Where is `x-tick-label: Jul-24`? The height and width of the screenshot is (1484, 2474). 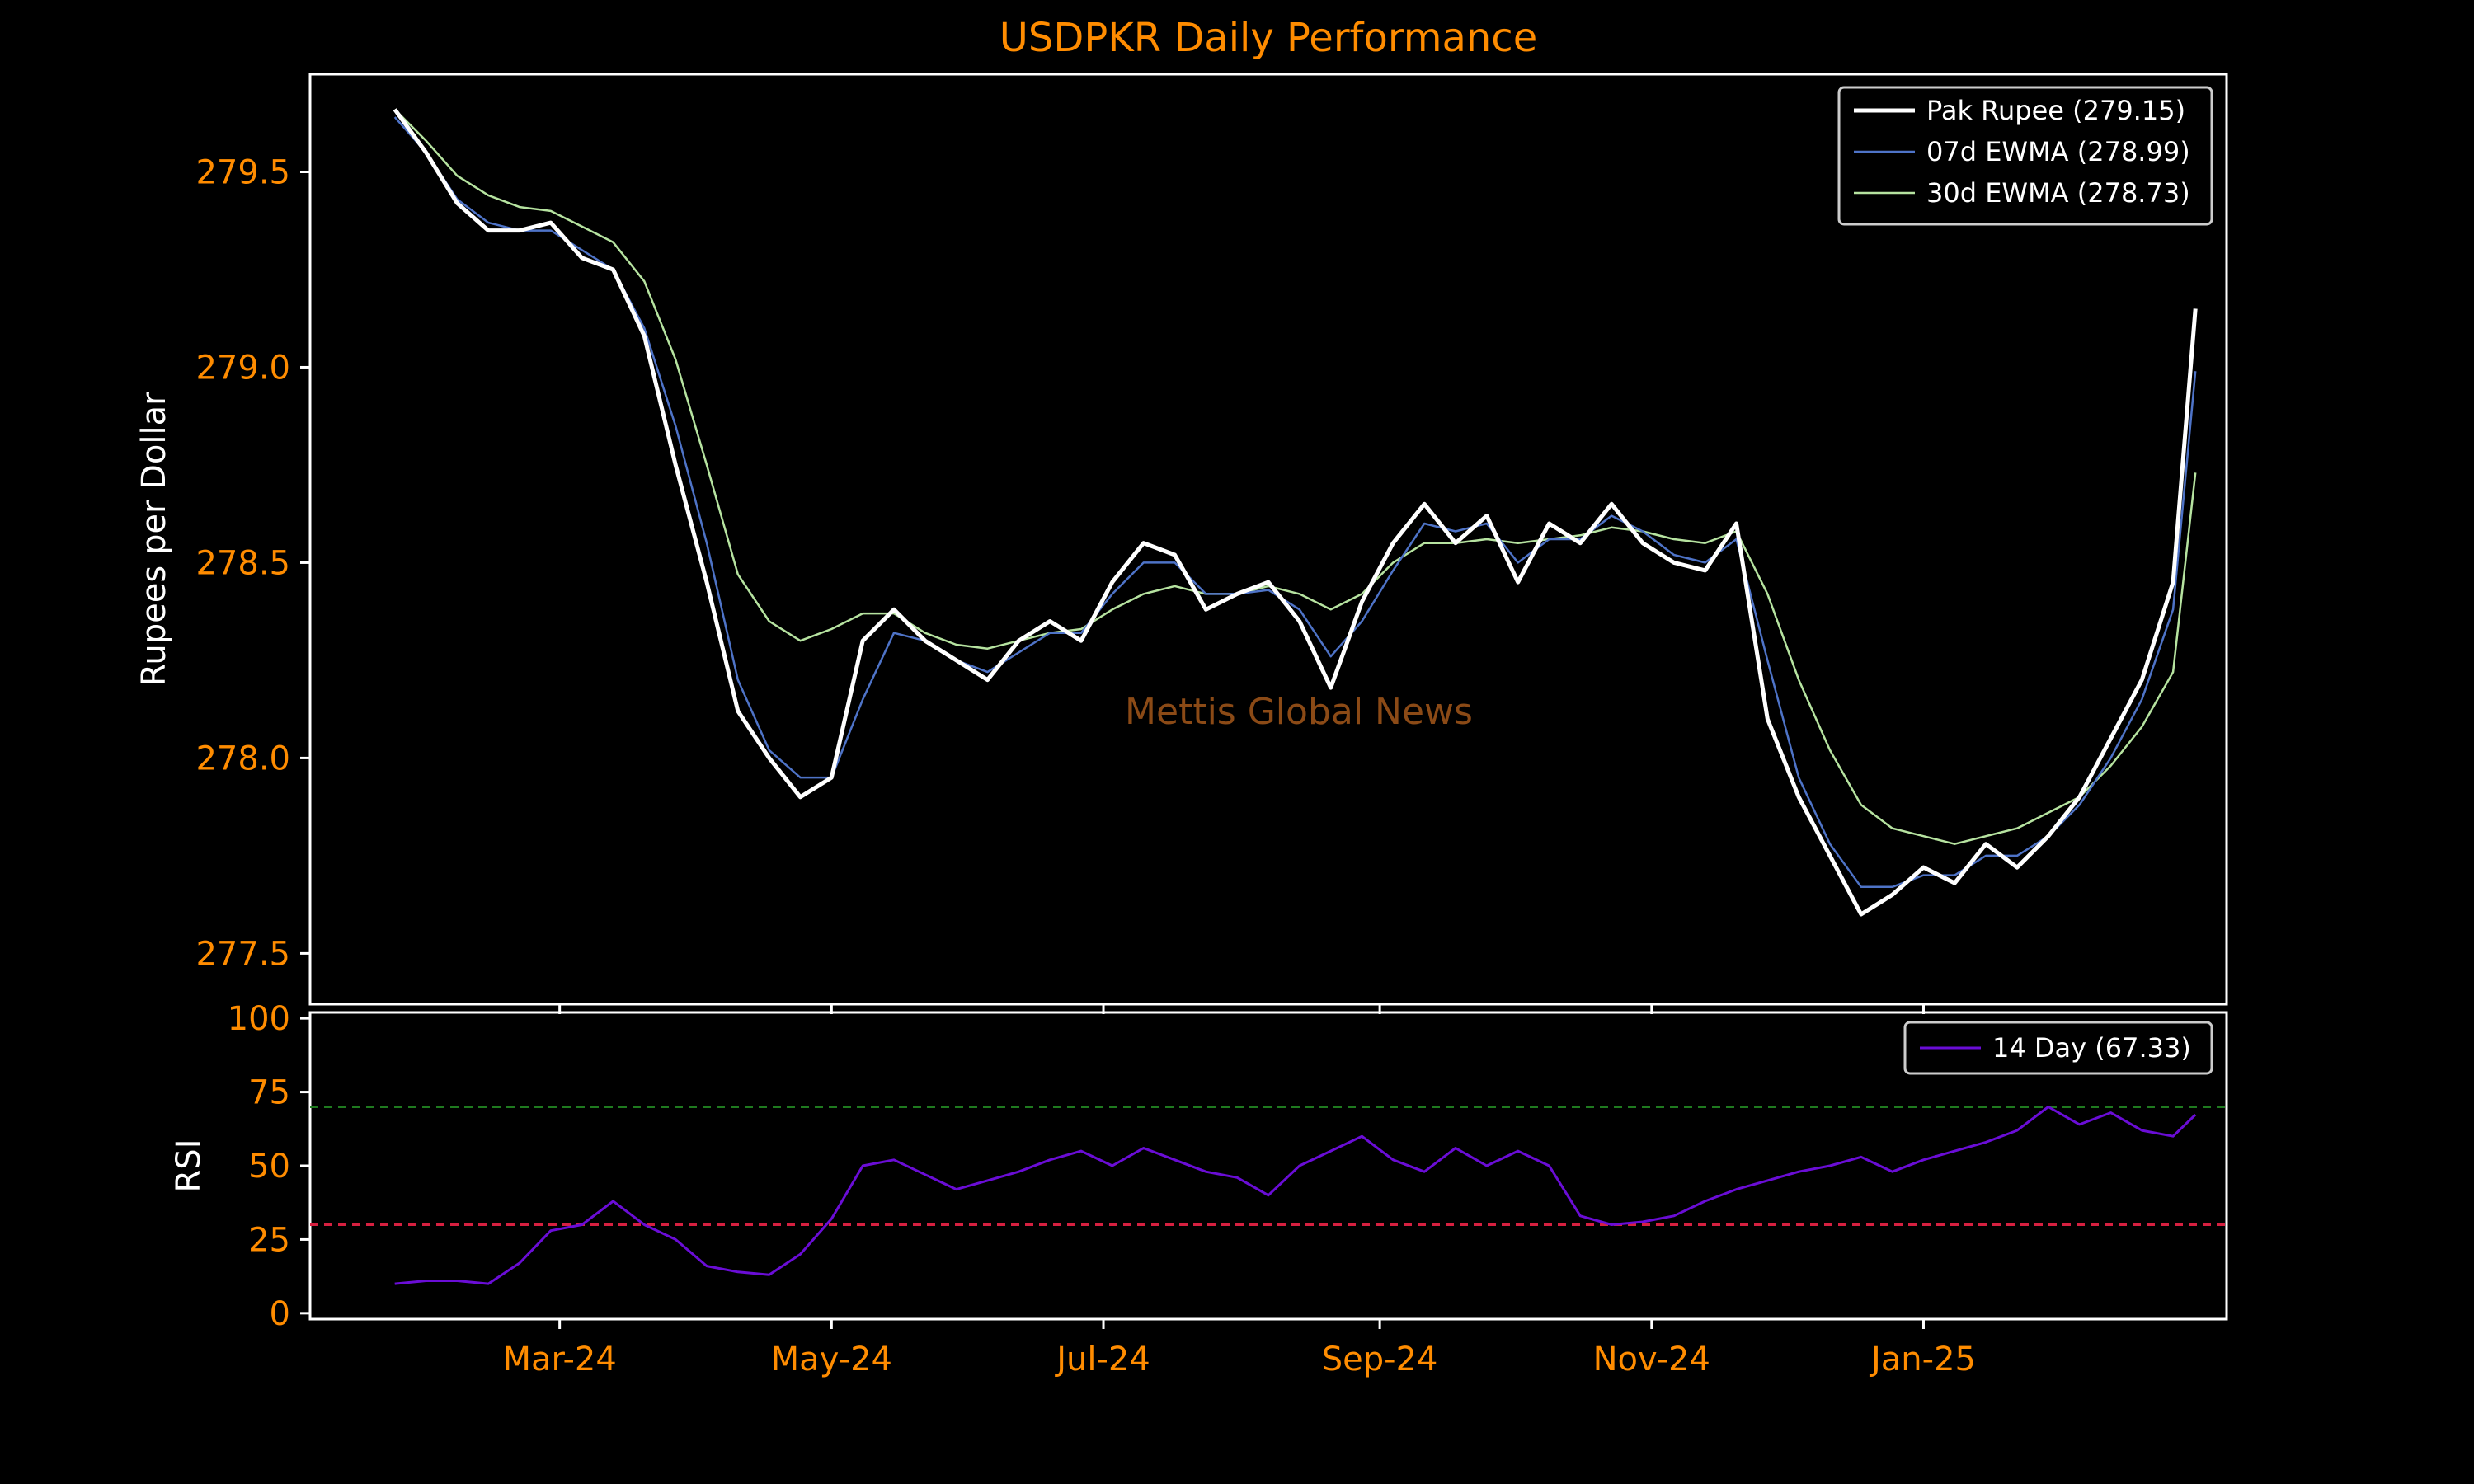
x-tick-label: Jul-24 is located at coordinates (1102, 1359).